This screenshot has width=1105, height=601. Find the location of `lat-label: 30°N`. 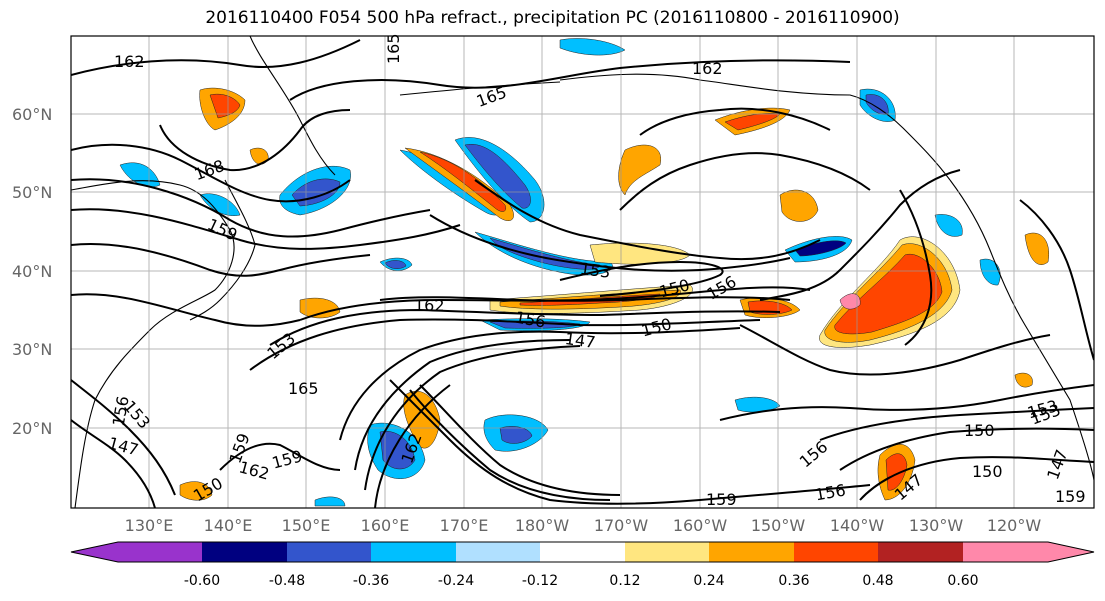

lat-label: 30°N is located at coordinates (32, 349).